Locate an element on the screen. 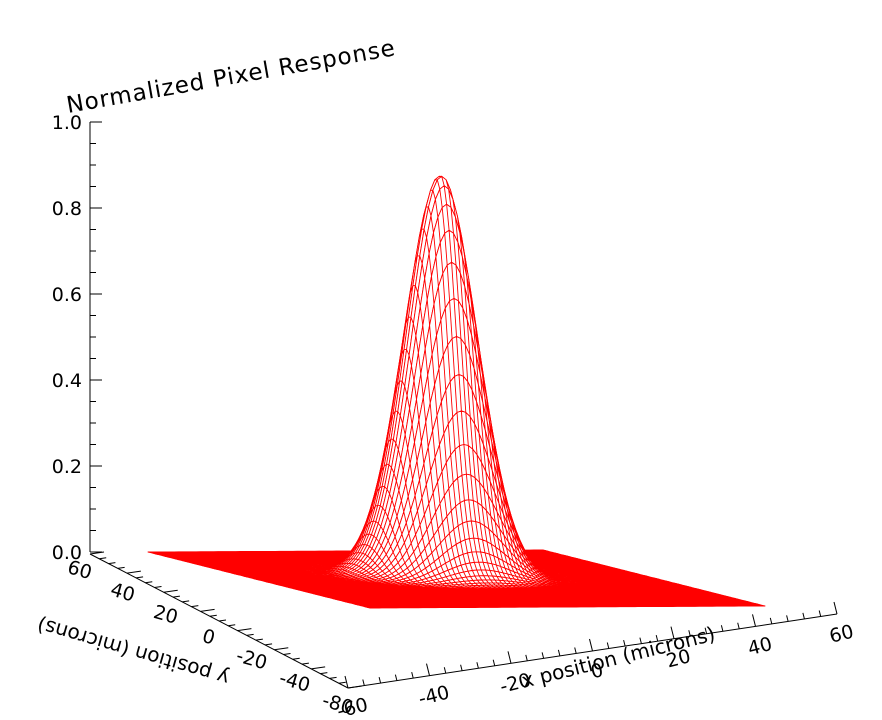  x-tick-label: 0 is located at coordinates (597, 671).